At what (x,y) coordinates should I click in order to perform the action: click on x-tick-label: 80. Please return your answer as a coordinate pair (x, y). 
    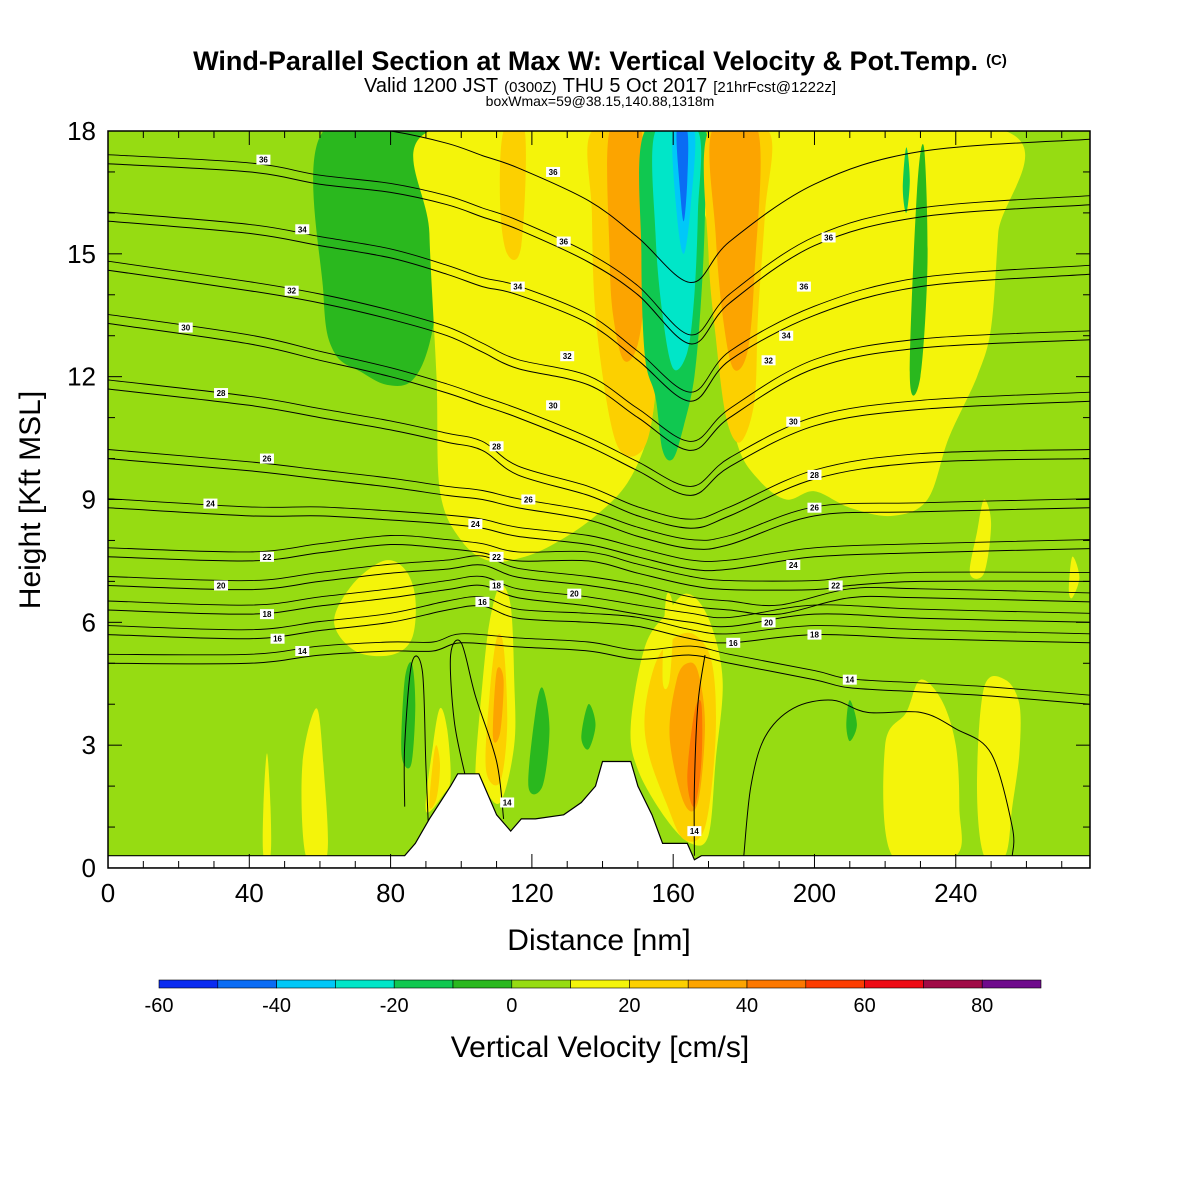
    Looking at the image, I should click on (390, 893).